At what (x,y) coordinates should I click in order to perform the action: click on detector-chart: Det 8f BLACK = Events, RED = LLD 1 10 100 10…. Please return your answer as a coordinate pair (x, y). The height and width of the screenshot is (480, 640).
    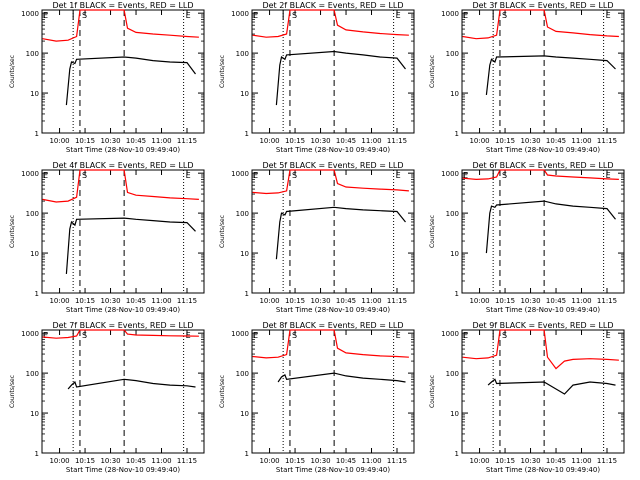
    Looking at the image, I should click on (317, 397).